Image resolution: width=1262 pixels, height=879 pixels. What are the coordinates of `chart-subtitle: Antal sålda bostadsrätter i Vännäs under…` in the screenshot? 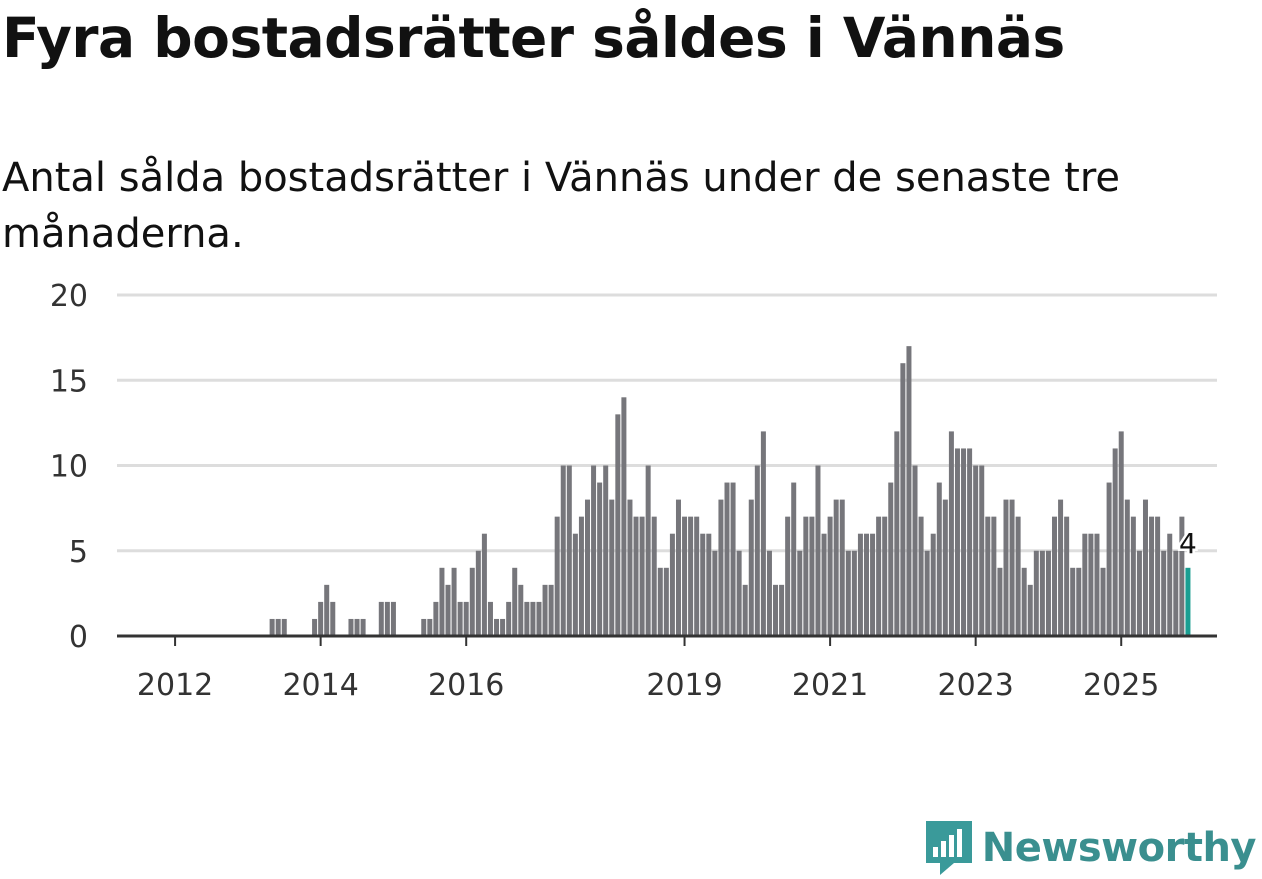 It's located at (561, 206).